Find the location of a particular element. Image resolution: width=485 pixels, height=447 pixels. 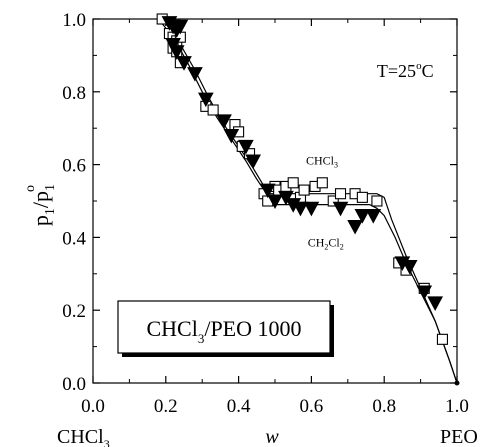

y-tick-label: 1.0 is located at coordinates (74, 20).